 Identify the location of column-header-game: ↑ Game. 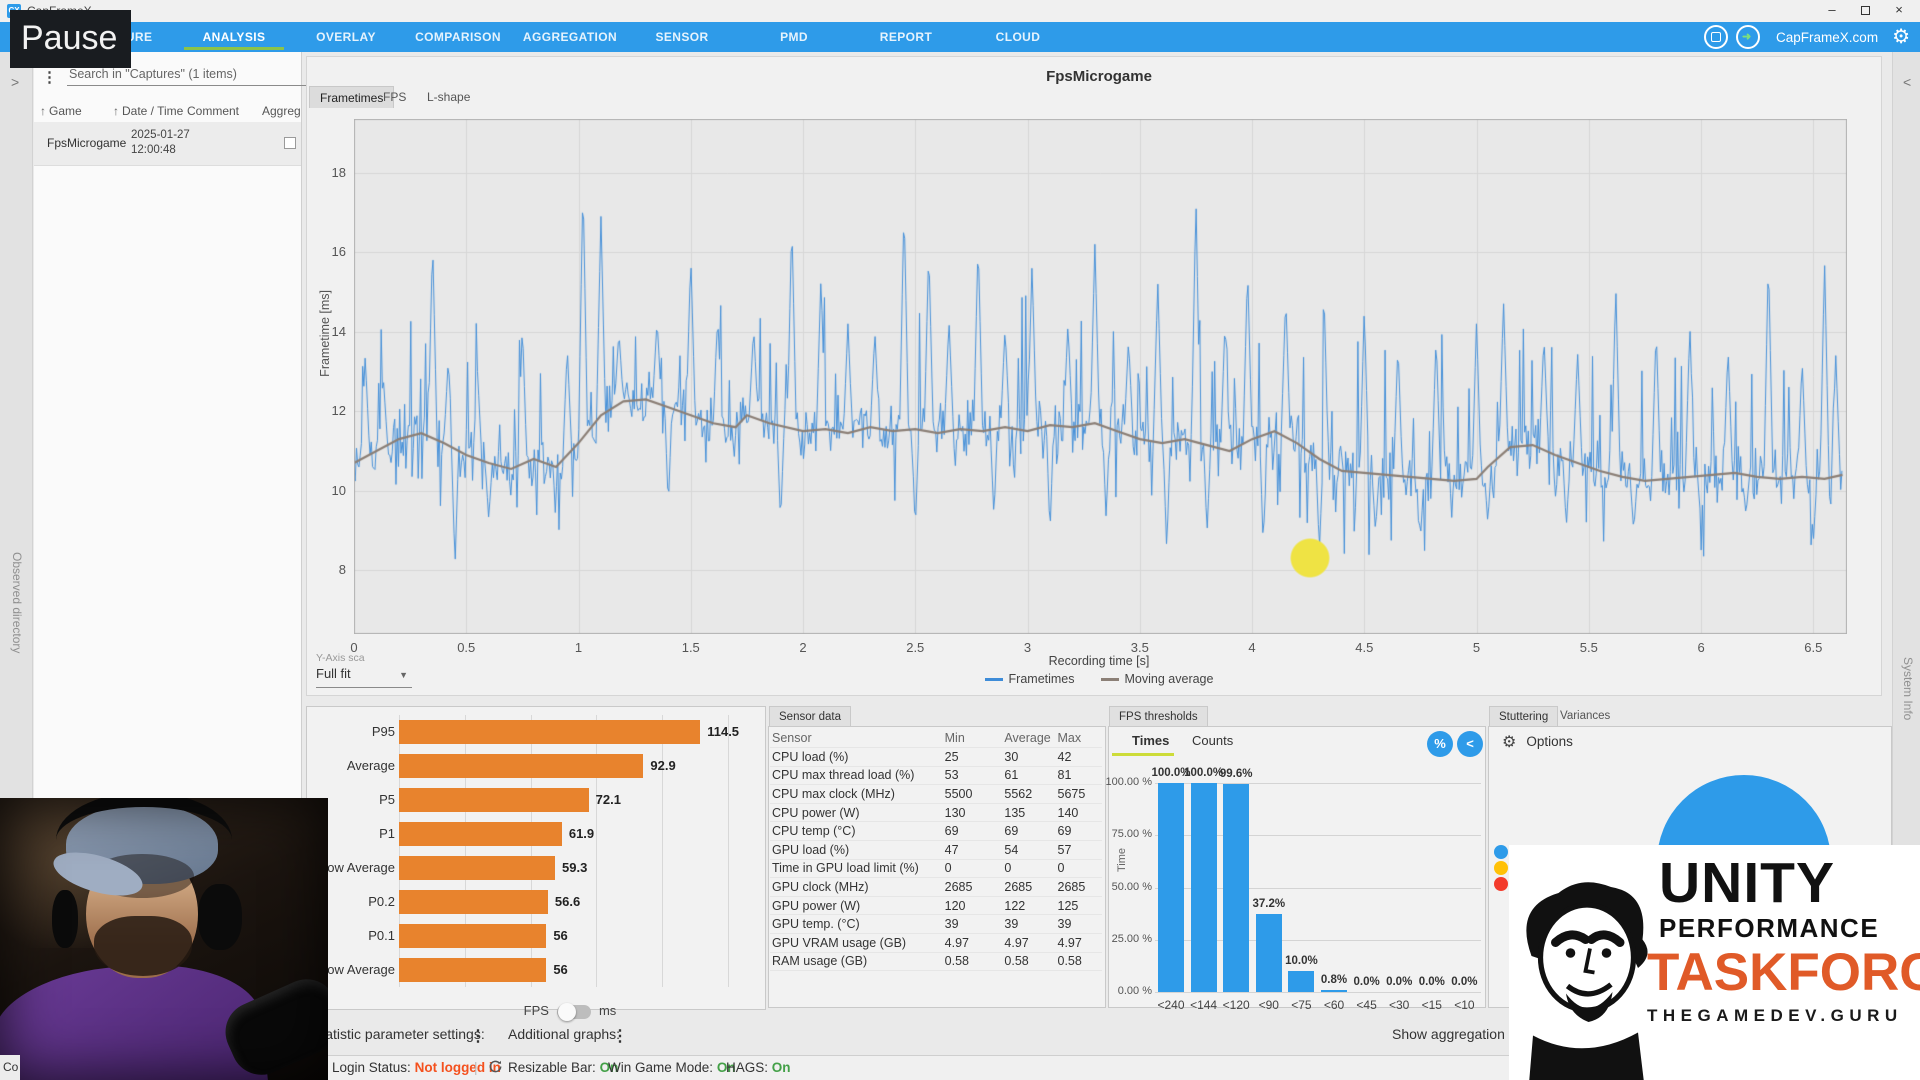
(61, 111).